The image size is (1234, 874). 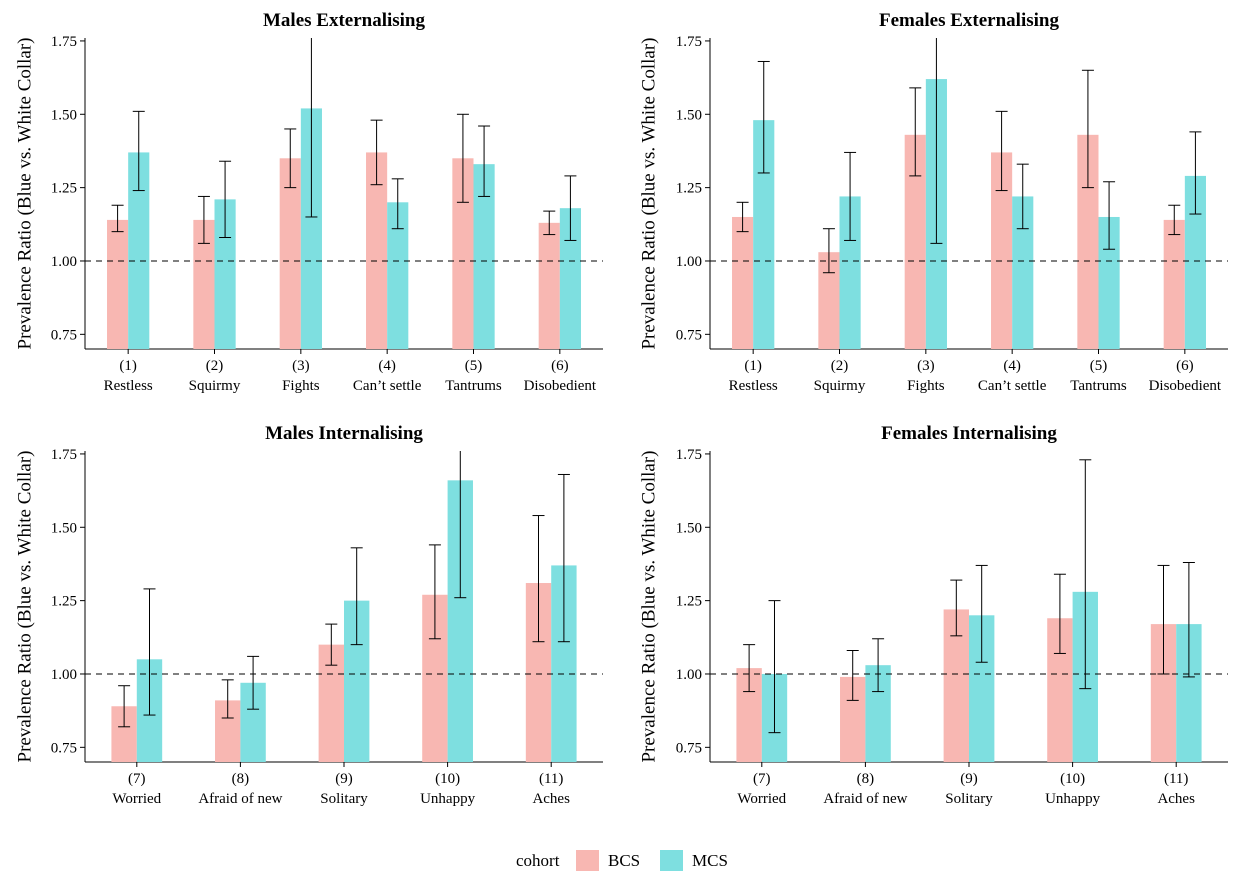 What do you see at coordinates (840, 386) in the screenshot?
I see `x-tick-label-name: Squirmy` at bounding box center [840, 386].